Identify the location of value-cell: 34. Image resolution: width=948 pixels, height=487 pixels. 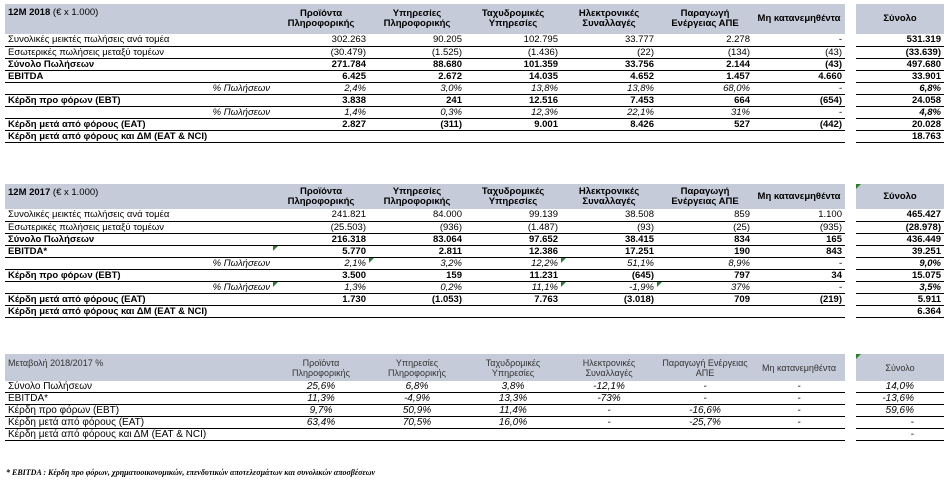
(799, 275).